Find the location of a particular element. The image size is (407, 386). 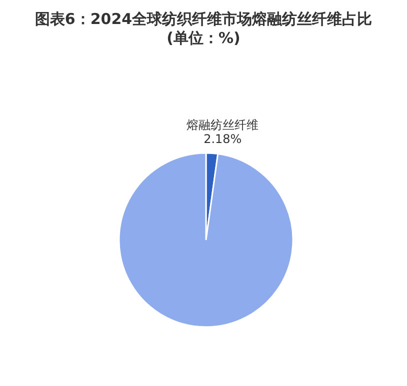

data-label: 2.18% is located at coordinates (223, 139).